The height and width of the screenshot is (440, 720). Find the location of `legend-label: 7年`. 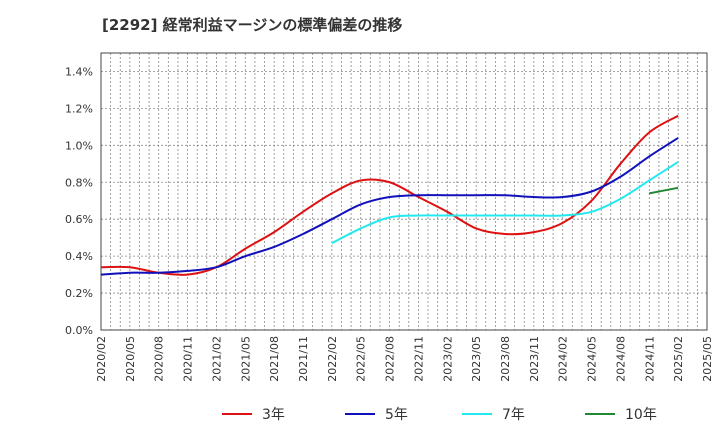

legend-label: 7年 is located at coordinates (513, 415).